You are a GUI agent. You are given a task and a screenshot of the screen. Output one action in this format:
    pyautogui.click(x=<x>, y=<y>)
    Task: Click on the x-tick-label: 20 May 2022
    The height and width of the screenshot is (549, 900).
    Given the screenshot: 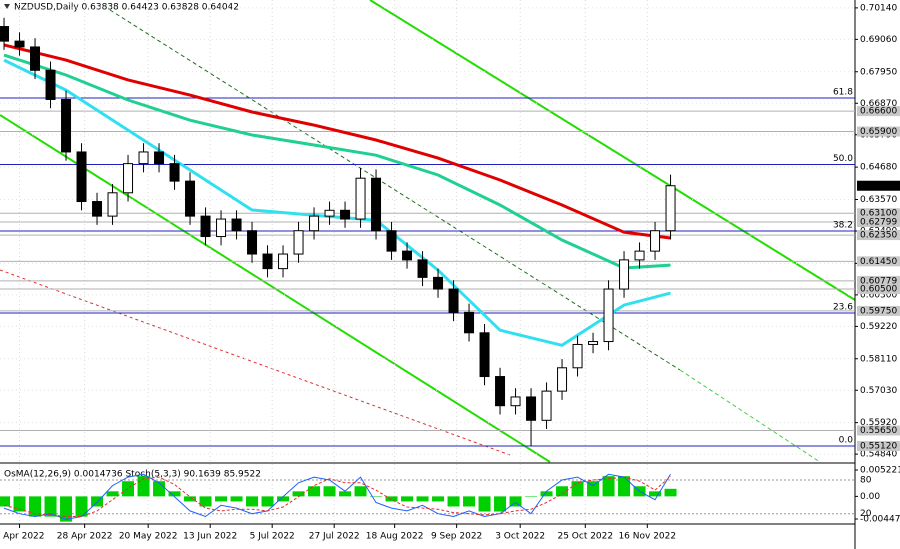 What is the action you would take?
    pyautogui.click(x=148, y=537)
    